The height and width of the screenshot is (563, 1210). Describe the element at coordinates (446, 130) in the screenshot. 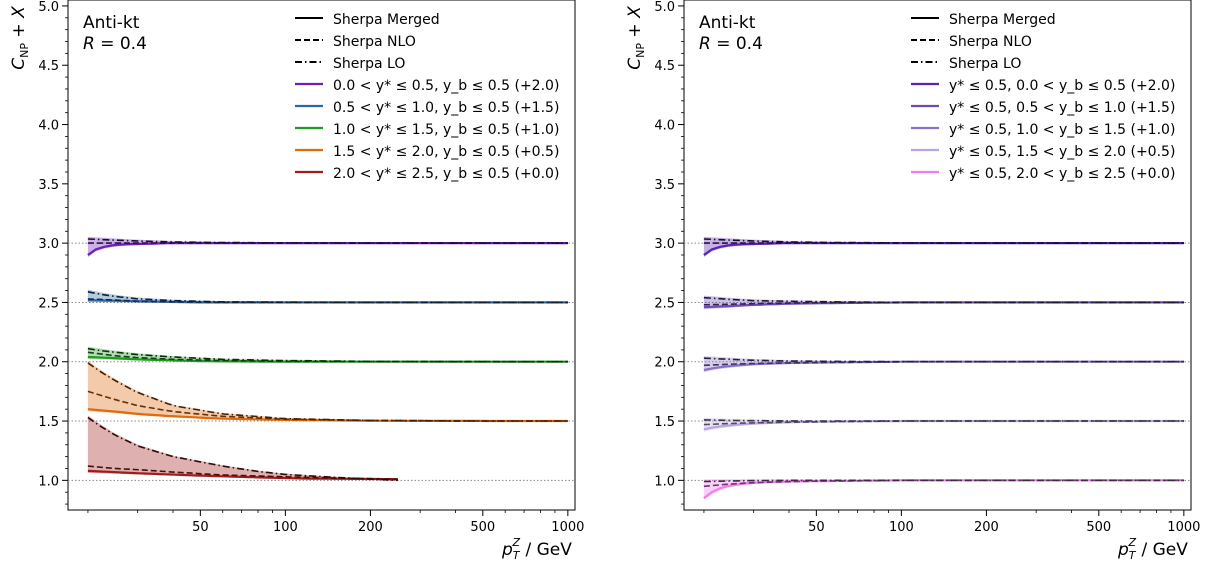

I see `legend-label: 1.0 < y* ≤ 1.5, y_b ≤ 0.5 (+1.0)` at that location.